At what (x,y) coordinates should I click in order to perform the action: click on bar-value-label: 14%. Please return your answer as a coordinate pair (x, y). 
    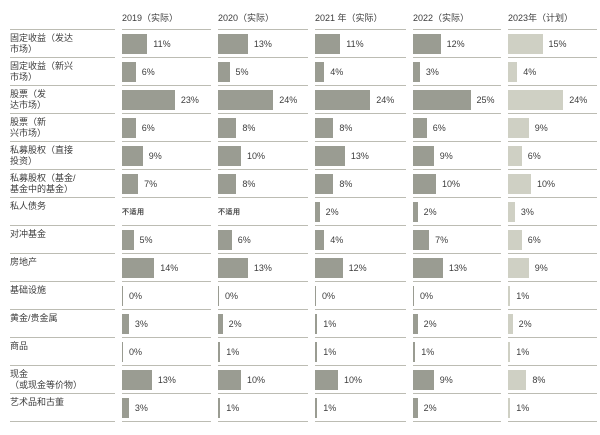
    Looking at the image, I should click on (169, 267).